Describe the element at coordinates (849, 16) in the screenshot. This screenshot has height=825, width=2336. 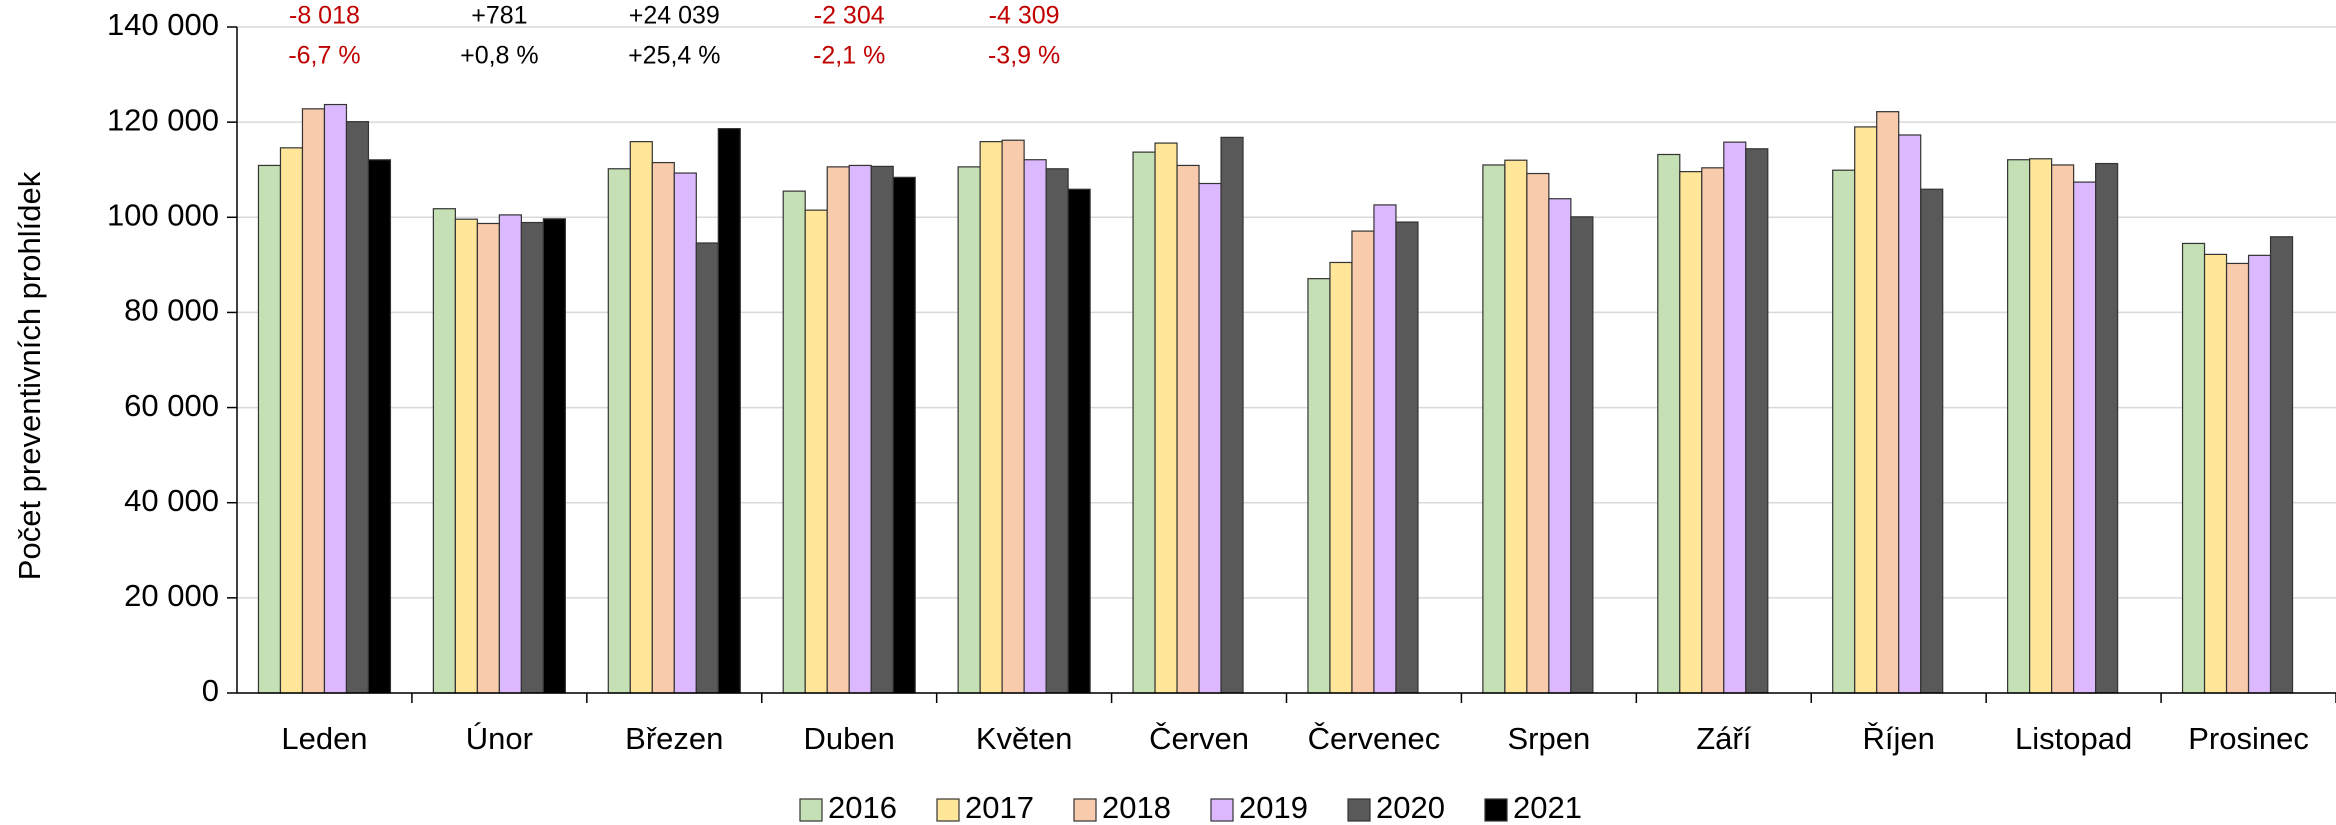
I see `annotation-change: -2 304` at that location.